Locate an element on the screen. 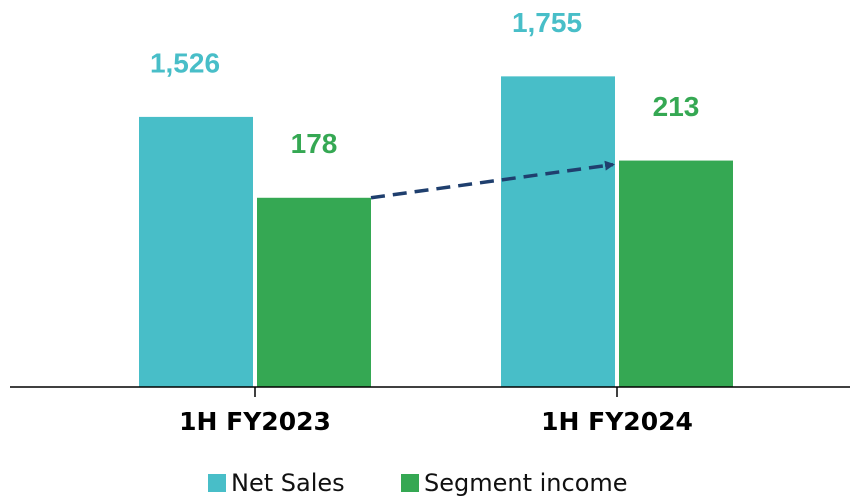  data-label: 1,526 is located at coordinates (185, 62).